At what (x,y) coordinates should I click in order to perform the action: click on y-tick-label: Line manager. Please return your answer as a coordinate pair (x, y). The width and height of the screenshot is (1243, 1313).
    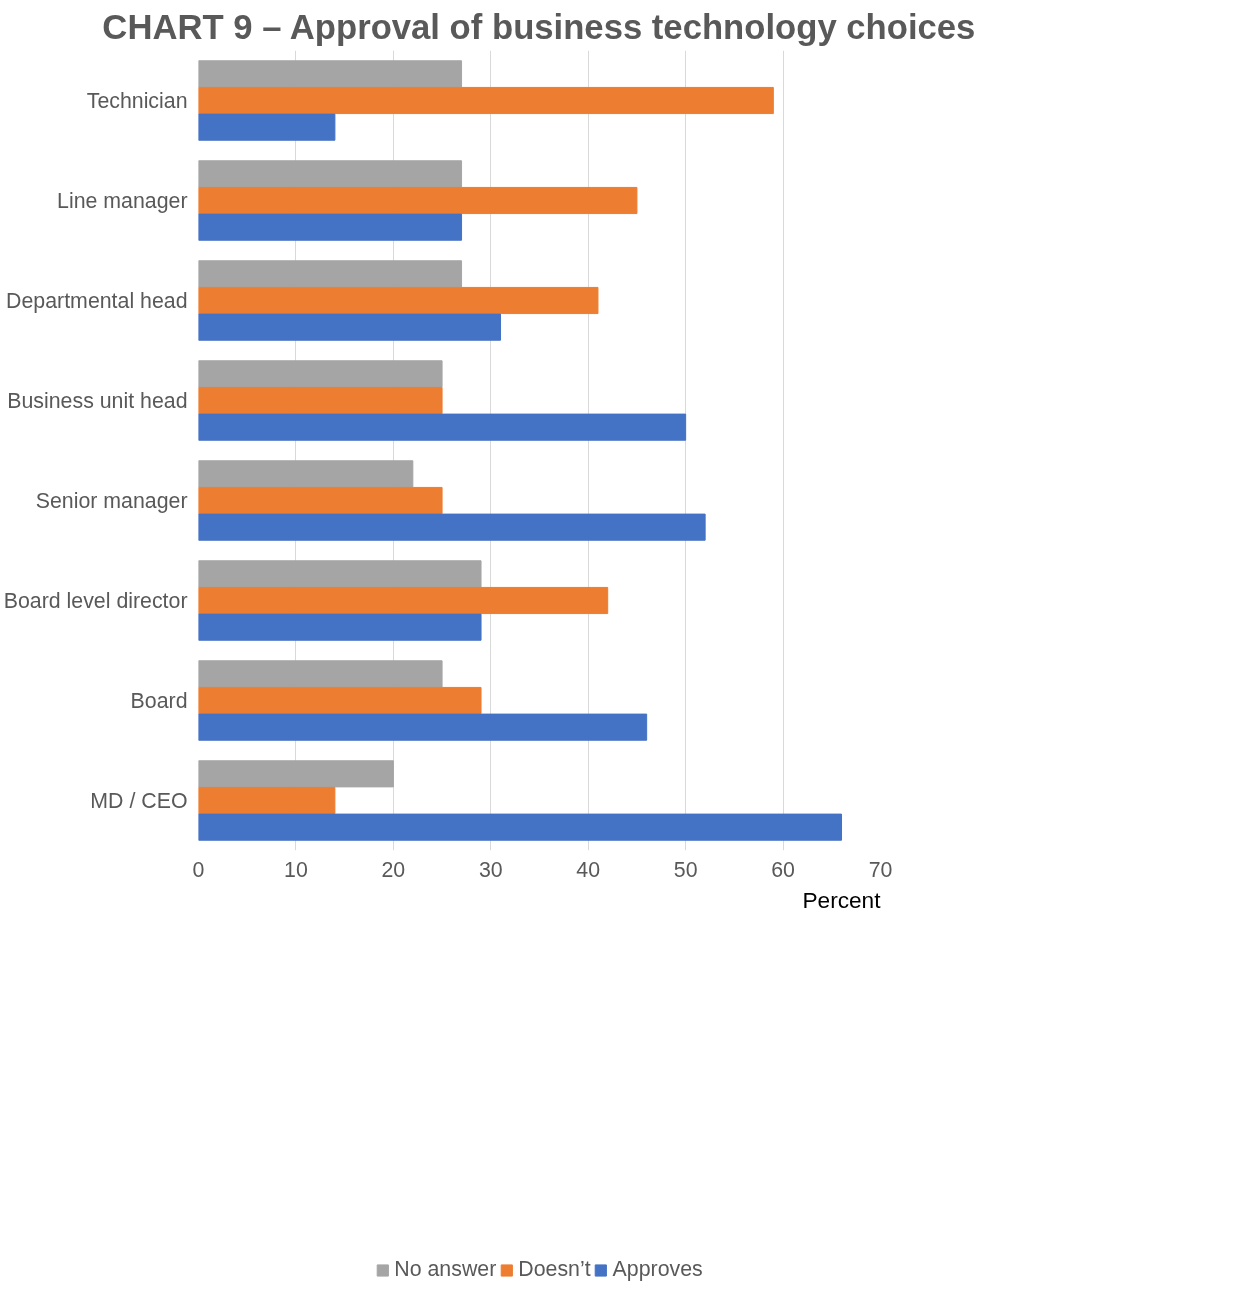
    Looking at the image, I should click on (122, 200).